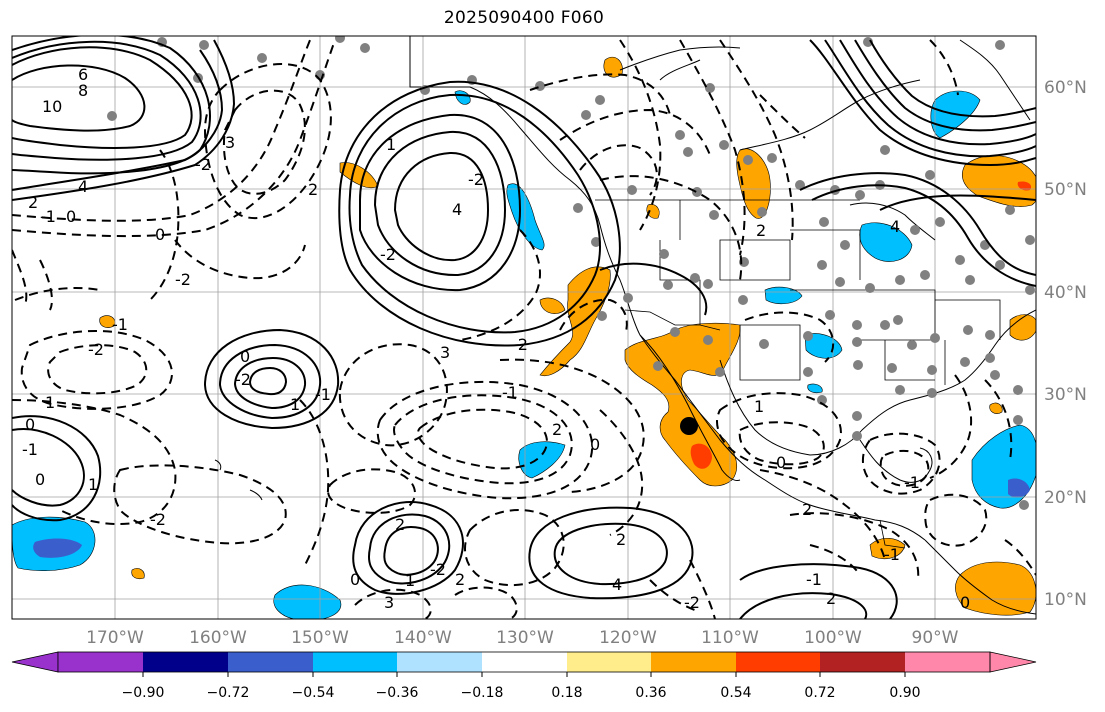 The image size is (1105, 712). I want to click on lon-label-110w: 110°W, so click(730, 638).